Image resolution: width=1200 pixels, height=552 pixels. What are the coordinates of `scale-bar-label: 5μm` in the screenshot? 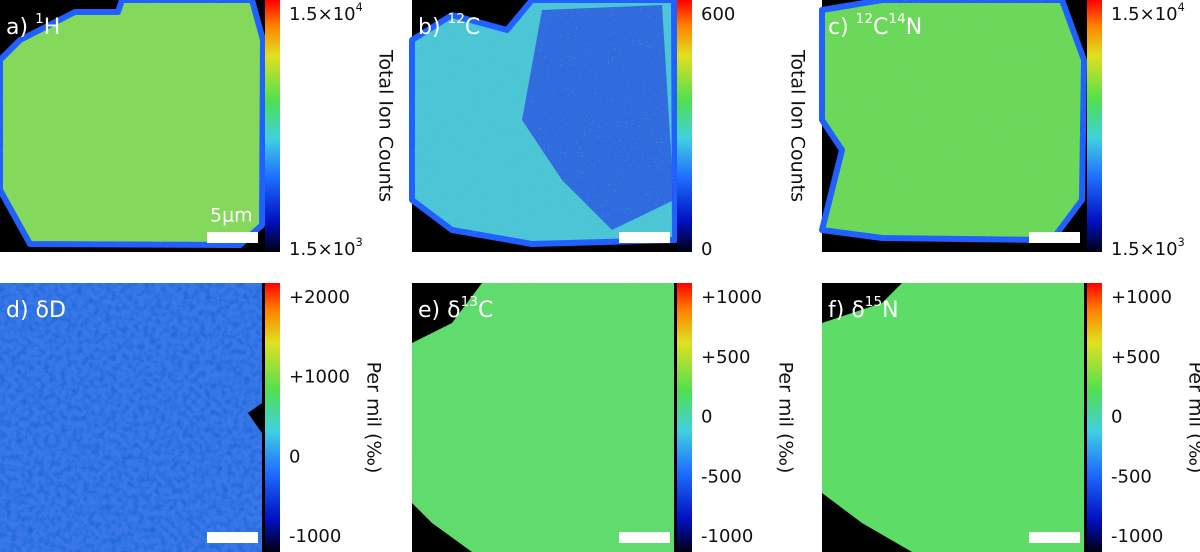 It's located at (231, 216).